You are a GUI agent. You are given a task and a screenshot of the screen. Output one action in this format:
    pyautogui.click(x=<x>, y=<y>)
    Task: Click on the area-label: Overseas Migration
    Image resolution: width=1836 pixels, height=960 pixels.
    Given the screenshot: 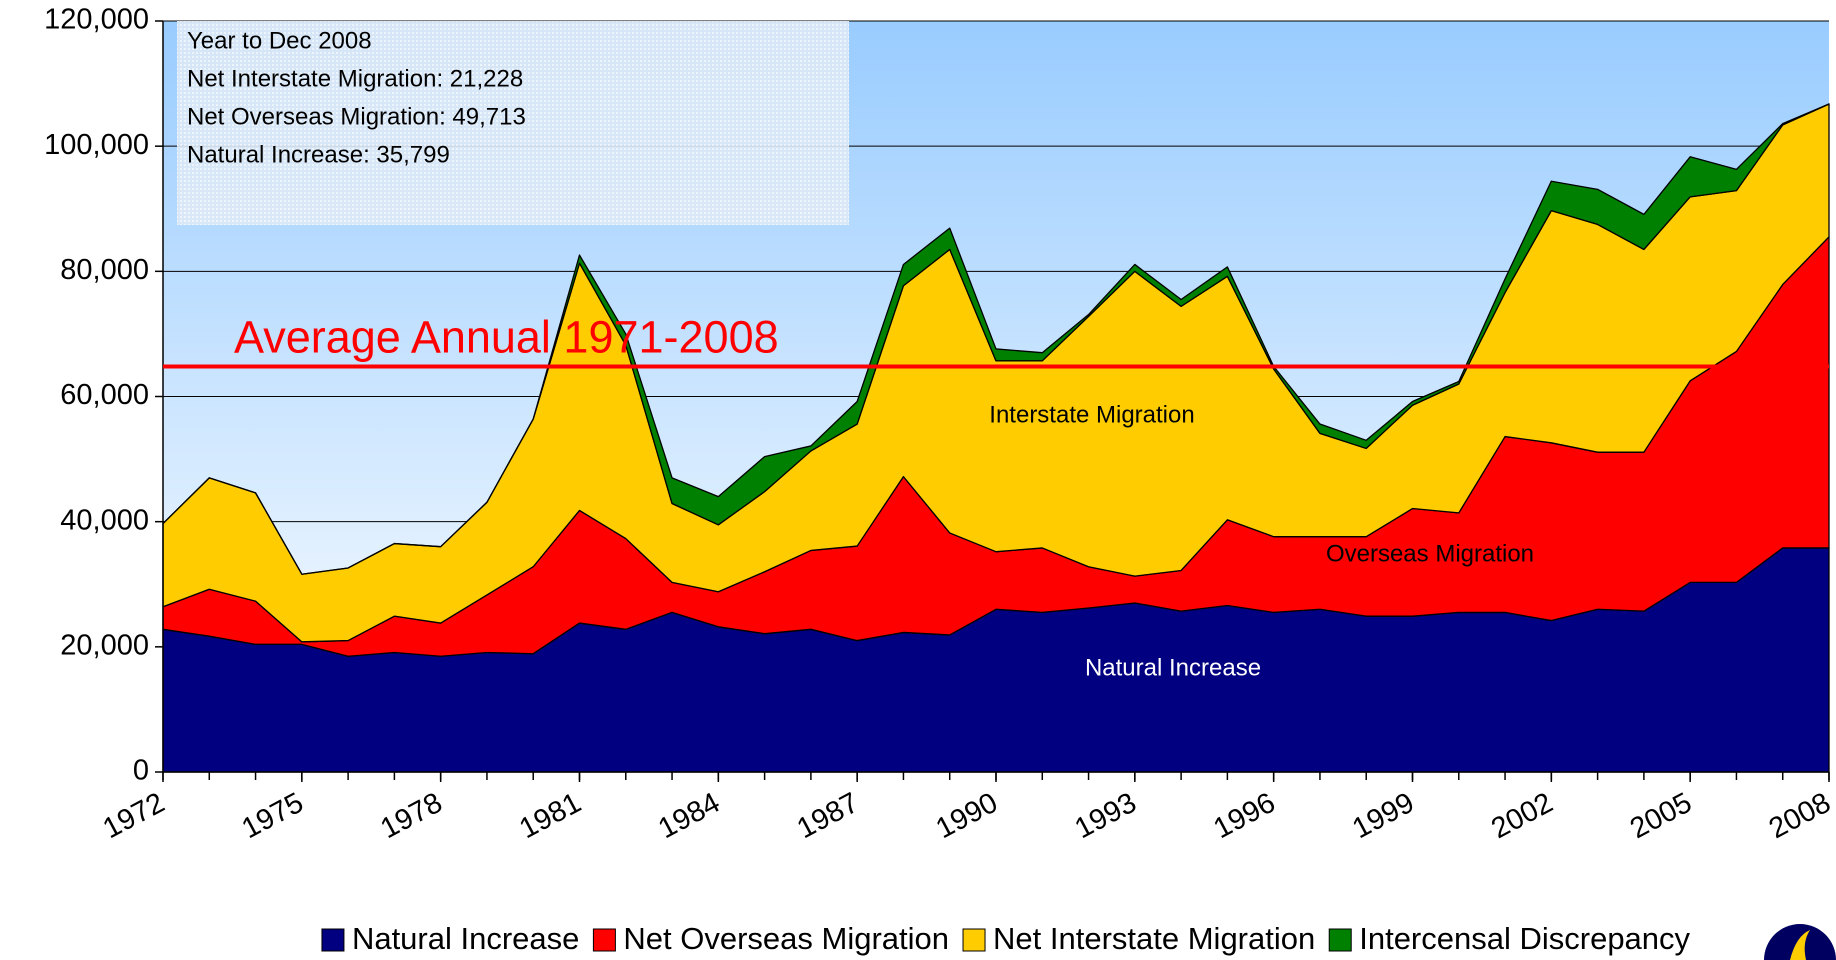 What is the action you would take?
    pyautogui.click(x=1430, y=553)
    